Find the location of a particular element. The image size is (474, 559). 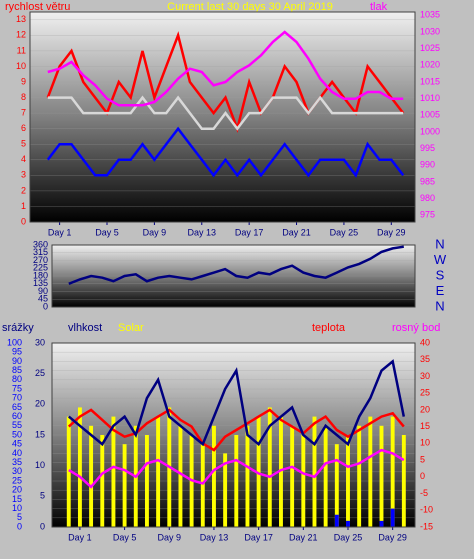

y2-tick-label: 1010 is located at coordinates (430, 98).